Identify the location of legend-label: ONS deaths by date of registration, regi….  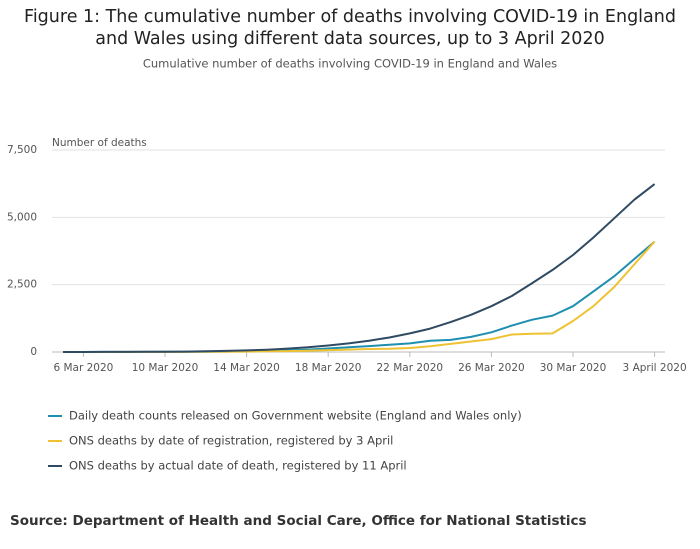
(231, 441).